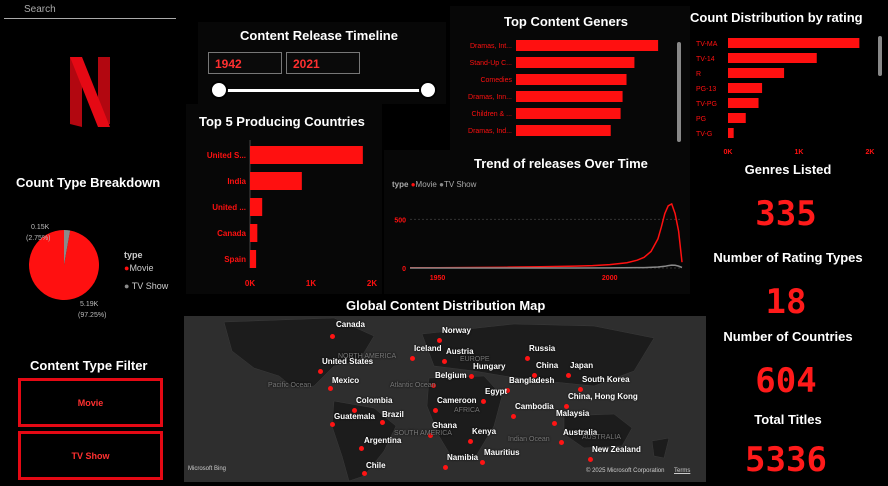  I want to click on timeline-slider-track, so click(323, 90).